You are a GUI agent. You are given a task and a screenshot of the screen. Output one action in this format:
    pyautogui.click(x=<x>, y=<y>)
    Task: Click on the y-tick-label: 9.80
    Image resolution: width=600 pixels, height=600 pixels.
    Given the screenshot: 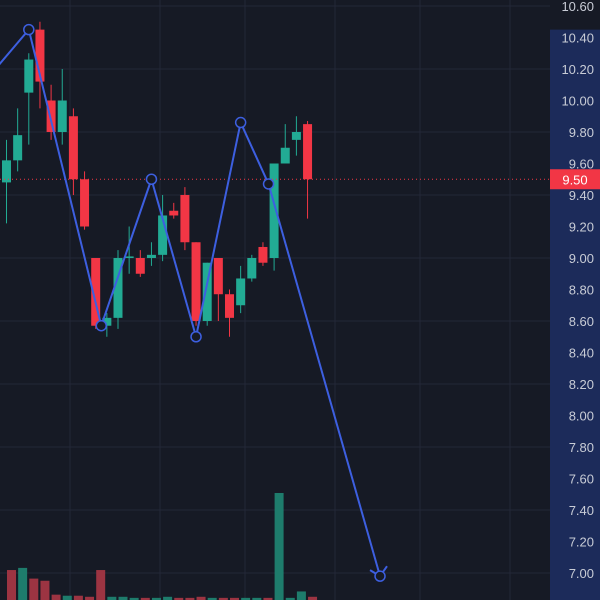 What is the action you would take?
    pyautogui.click(x=581, y=132)
    